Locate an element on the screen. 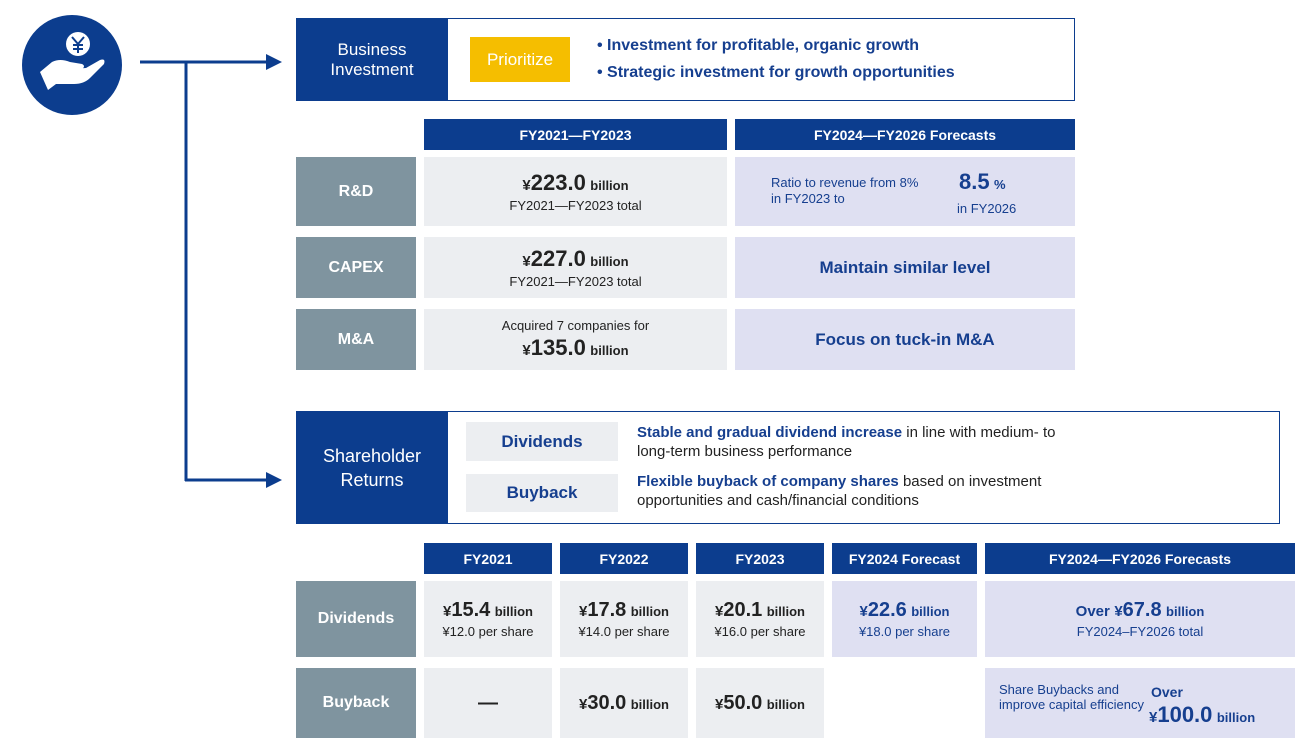 This screenshot has height=738, width=1303. amount: 67.8 is located at coordinates (1142, 610).